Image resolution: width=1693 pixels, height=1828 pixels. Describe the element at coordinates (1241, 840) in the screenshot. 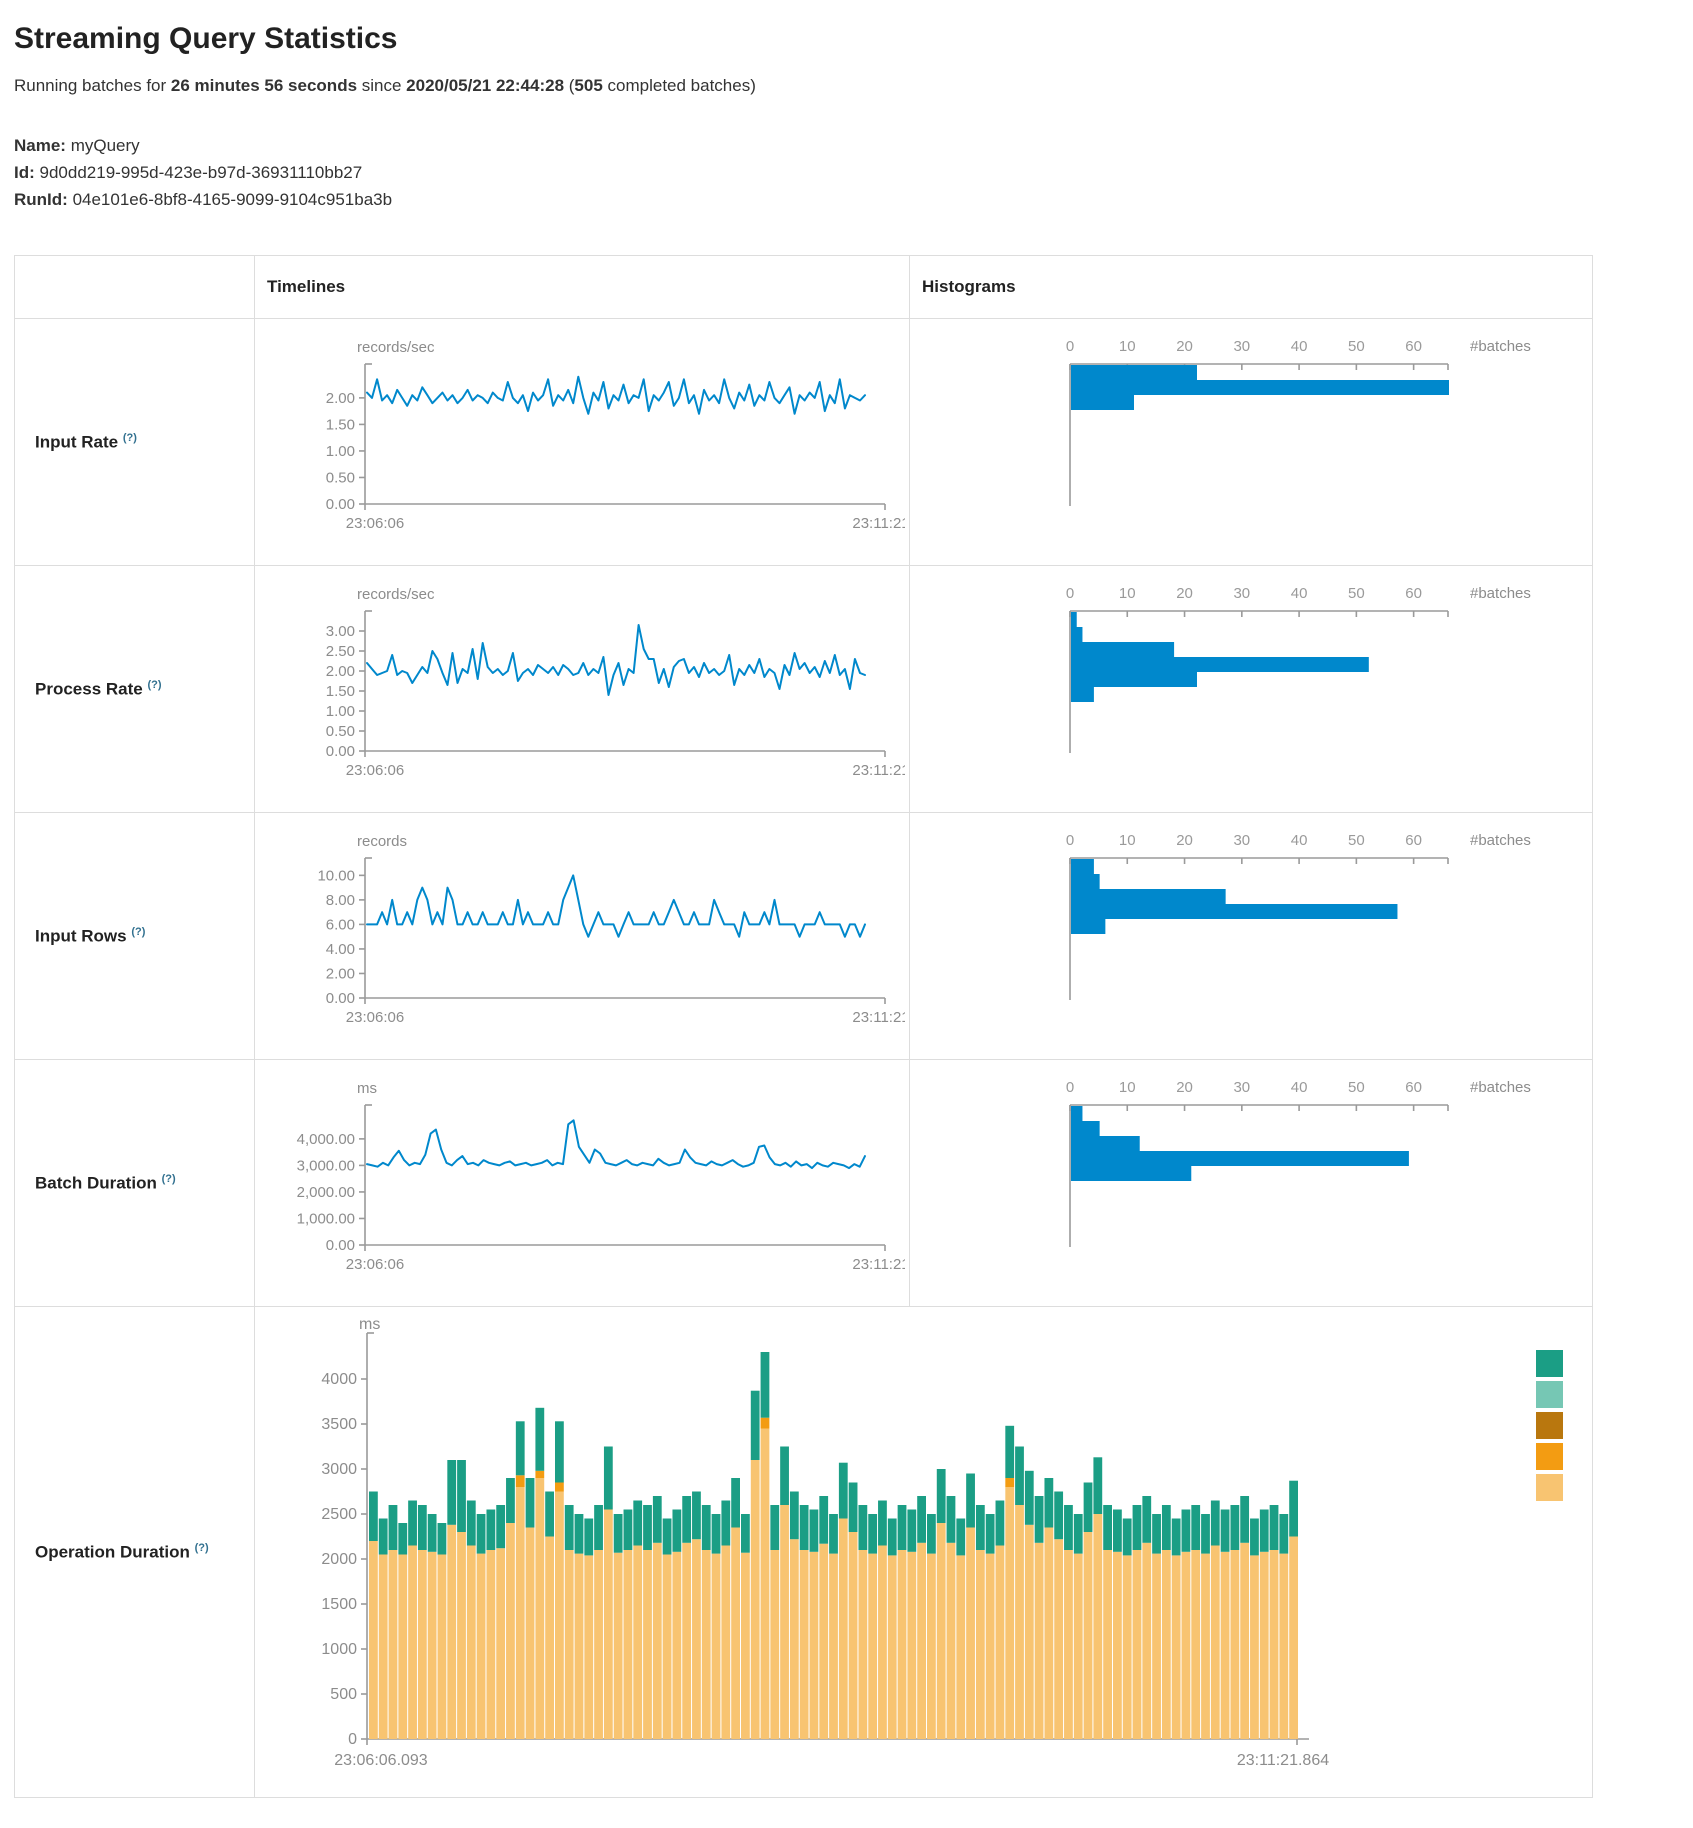

I see `x-tick-label: 30` at that location.